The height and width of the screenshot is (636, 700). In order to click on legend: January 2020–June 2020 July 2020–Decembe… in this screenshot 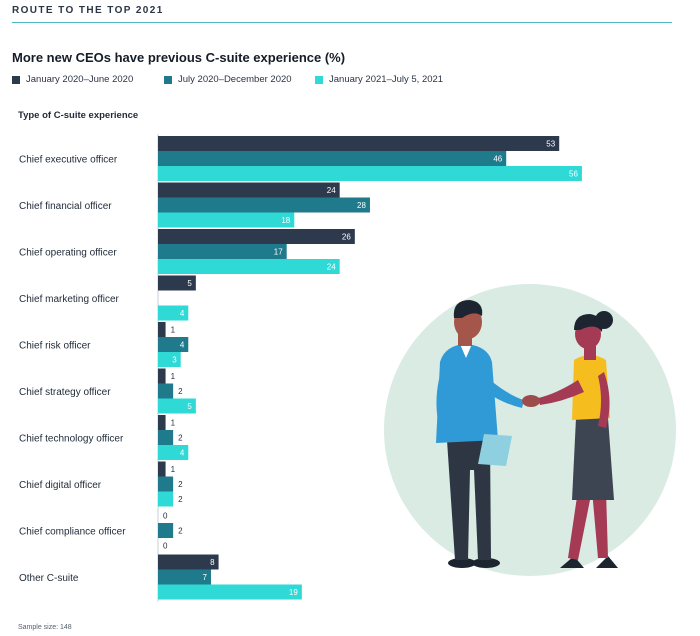, I will do `click(352, 81)`.